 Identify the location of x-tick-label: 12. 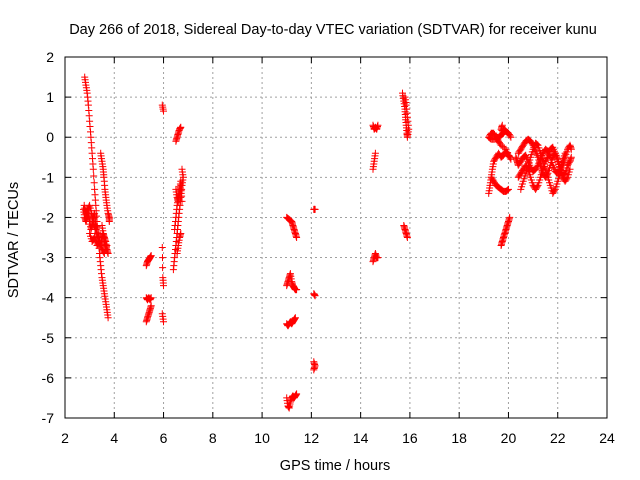
(312, 438).